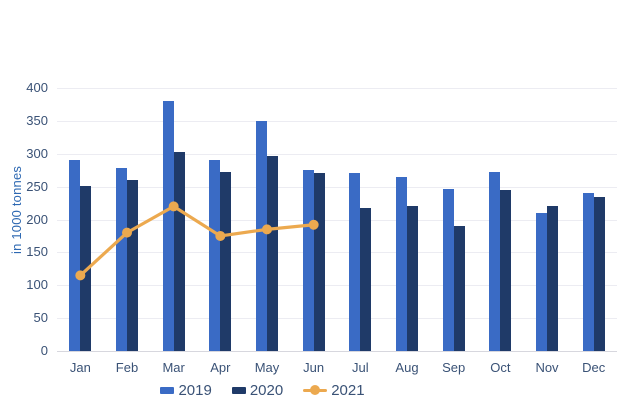 Image resolution: width=625 pixels, height=409 pixels. What do you see at coordinates (500, 367) in the screenshot?
I see `x-tick-label-oct: Oct` at bounding box center [500, 367].